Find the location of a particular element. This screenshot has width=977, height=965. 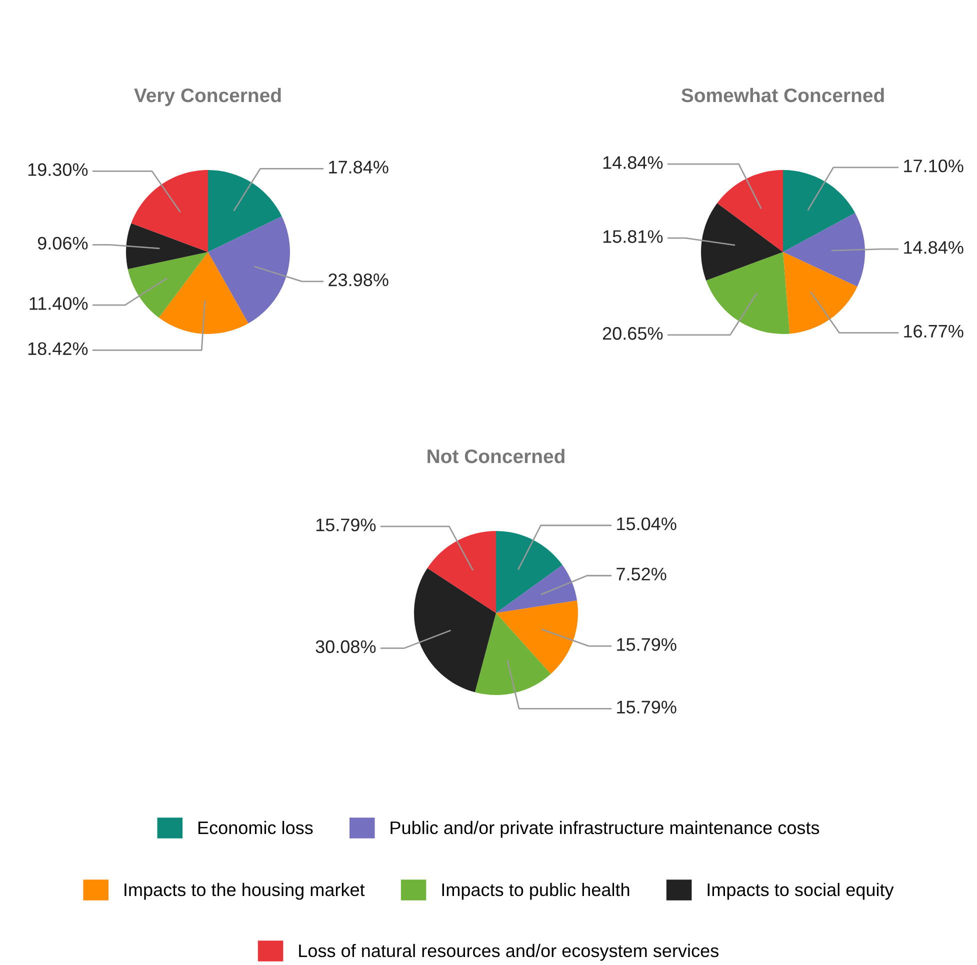

data-label: 9.06% is located at coordinates (63, 243).